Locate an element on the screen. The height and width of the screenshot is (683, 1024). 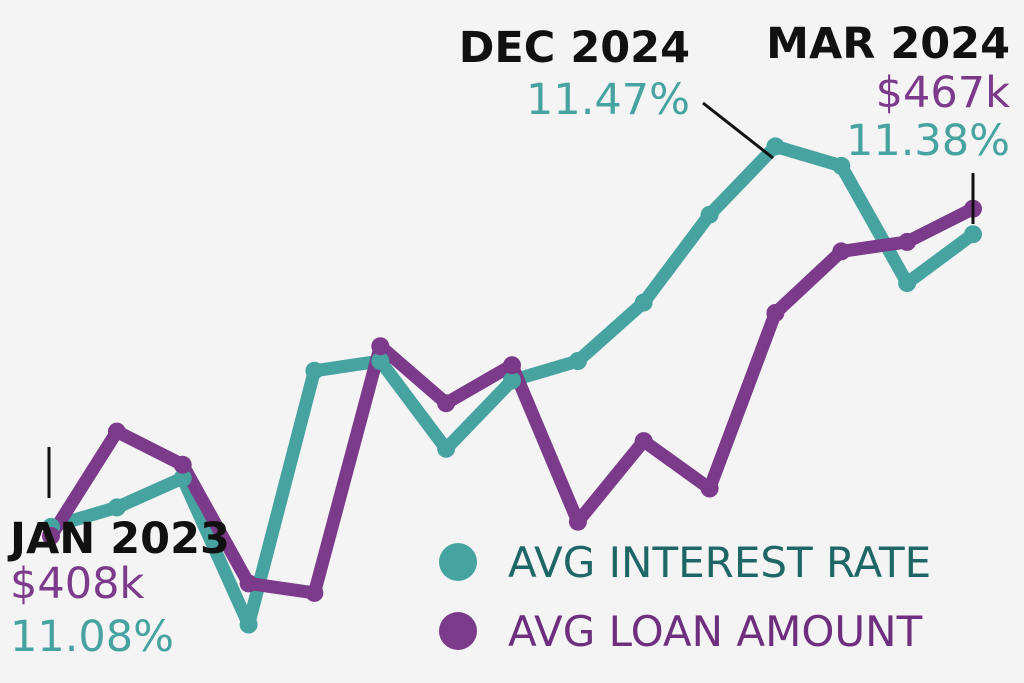
legend-swatch-avg-interest-rate is located at coordinates (458, 562).